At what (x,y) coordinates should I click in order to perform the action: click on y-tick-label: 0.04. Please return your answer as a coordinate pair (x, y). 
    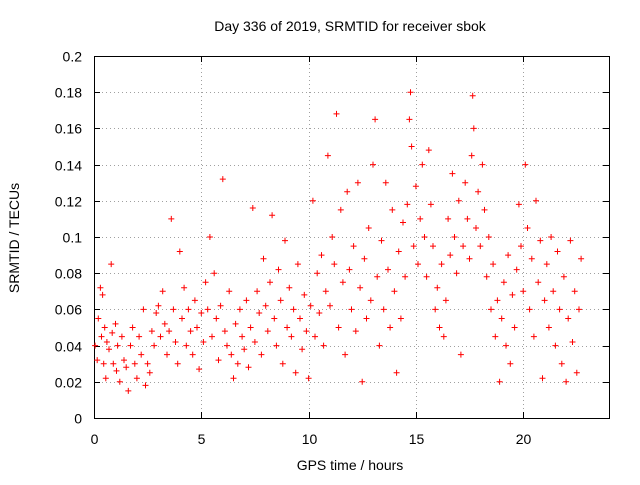
    Looking at the image, I should click on (68, 347).